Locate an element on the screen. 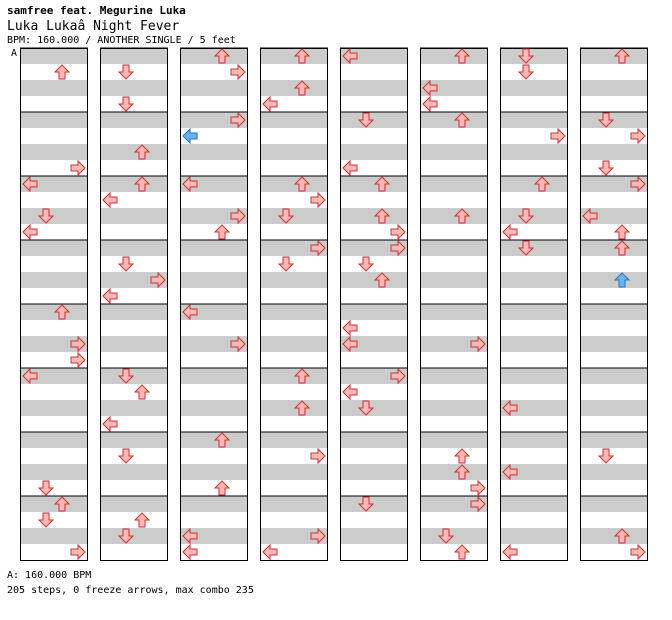 Image resolution: width=672 pixels, height=620 pixels. song-title: Luka Lukaâ Night Fever is located at coordinates (93, 26).